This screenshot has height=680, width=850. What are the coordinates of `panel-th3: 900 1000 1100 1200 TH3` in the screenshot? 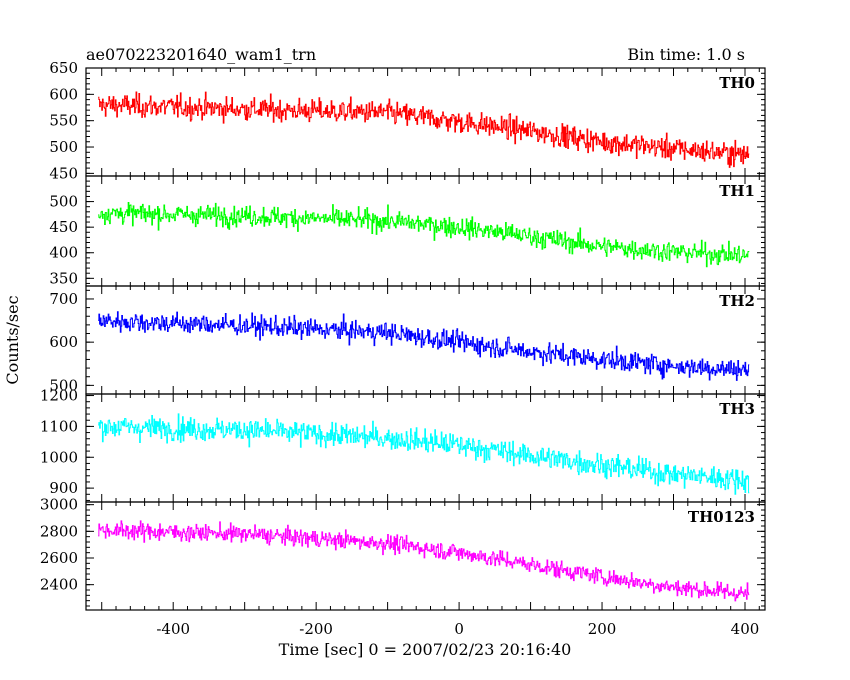 It's located at (403, 445).